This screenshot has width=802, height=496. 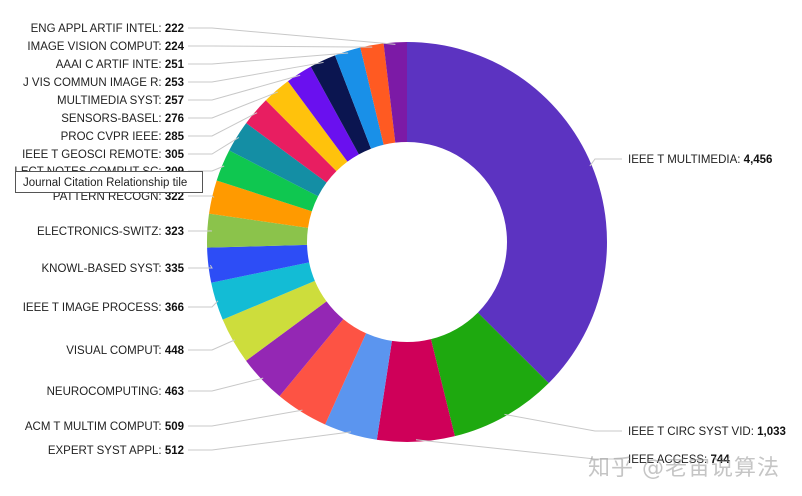 What do you see at coordinates (118, 197) in the screenshot?
I see `slice-label: PATTERN RECOGN: 322` at bounding box center [118, 197].